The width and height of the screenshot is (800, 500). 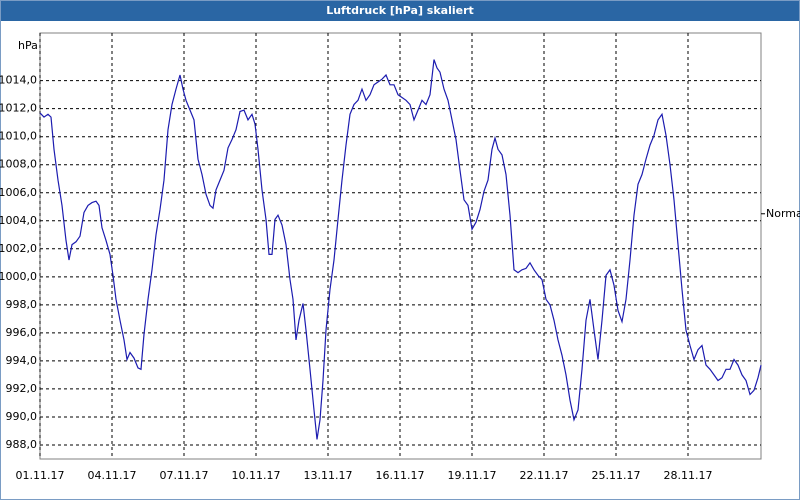 I want to click on x-tick-label: 19.11.17, so click(x=472, y=475).